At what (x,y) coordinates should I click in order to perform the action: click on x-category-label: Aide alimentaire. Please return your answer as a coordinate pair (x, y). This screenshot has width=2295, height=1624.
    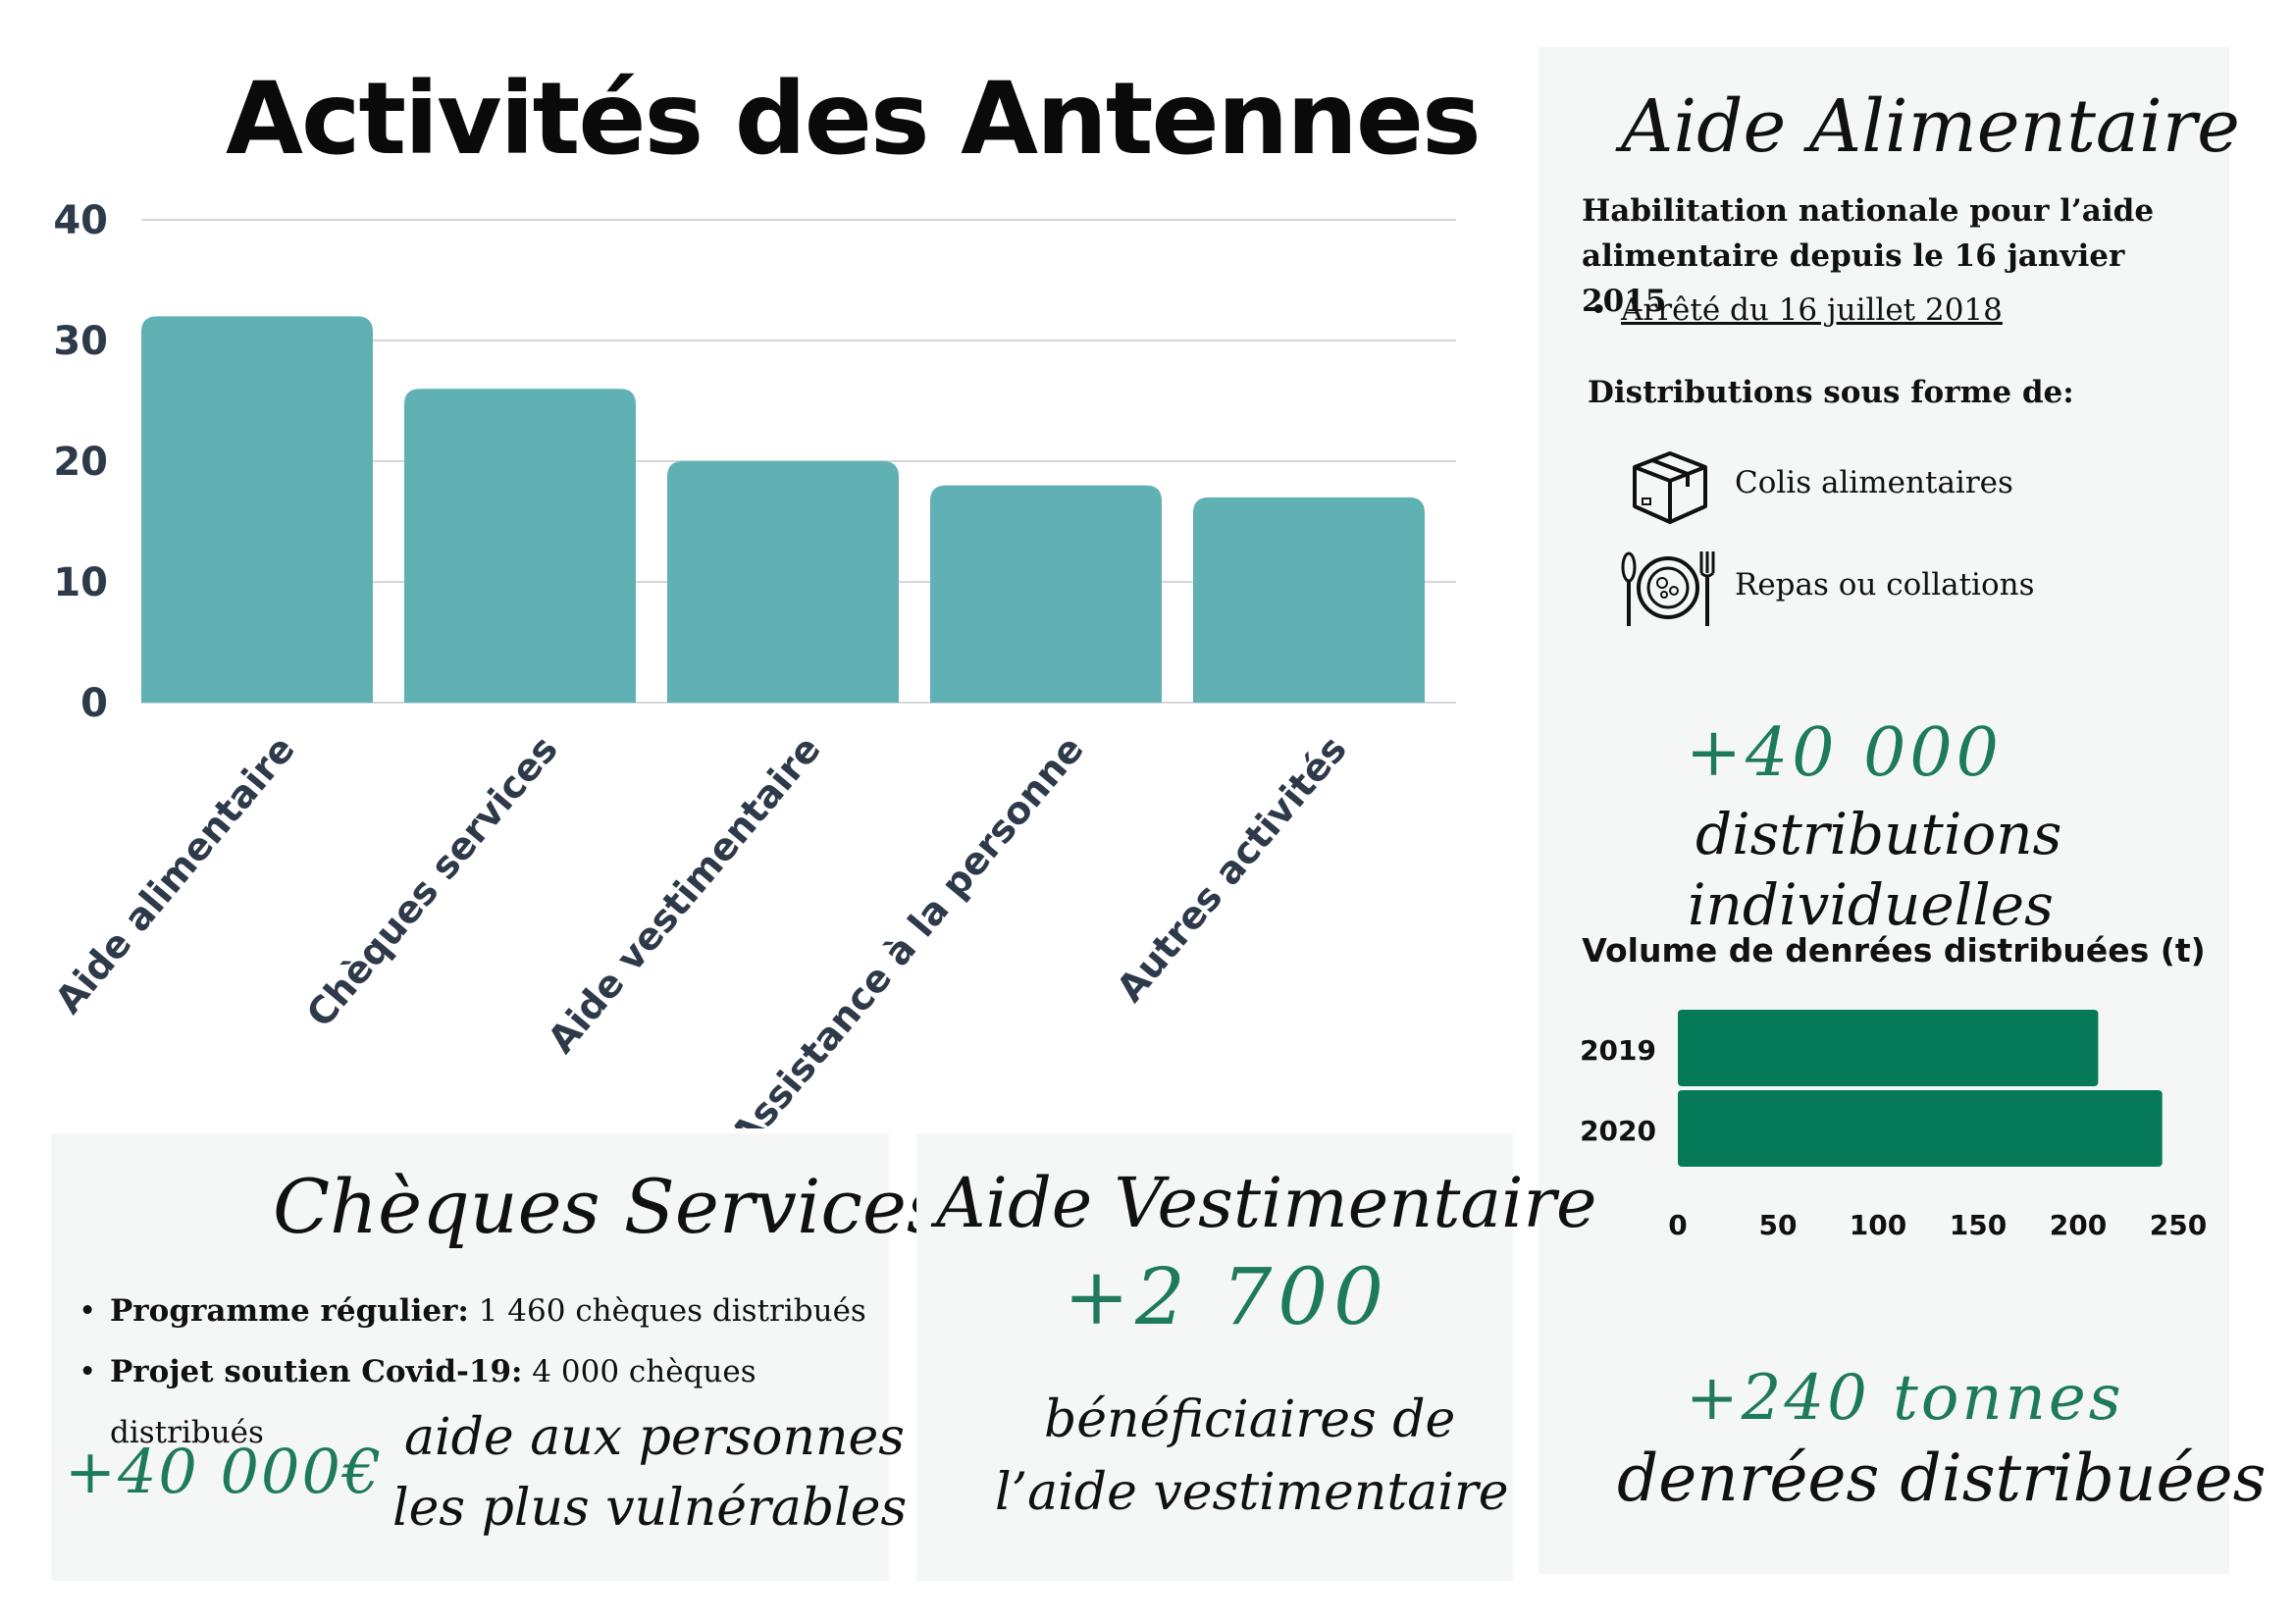
    Looking at the image, I should click on (175, 875).